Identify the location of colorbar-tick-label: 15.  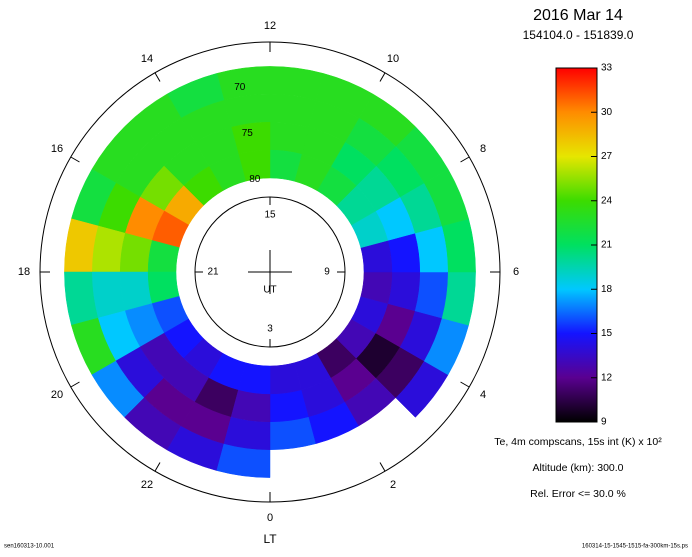
(607, 333).